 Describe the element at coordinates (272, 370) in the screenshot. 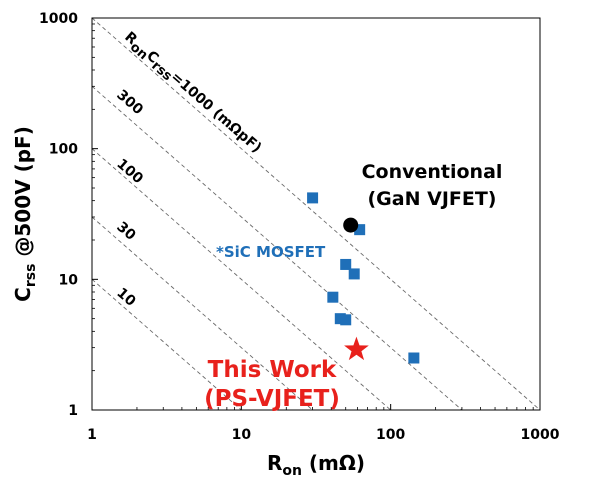

I see `this-work-label: This Work` at that location.